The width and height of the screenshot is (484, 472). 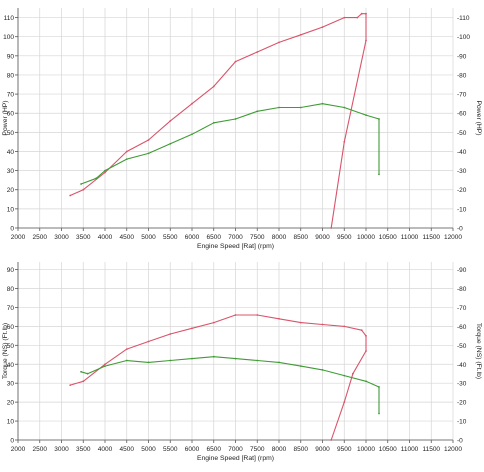 I want to click on torque-x-tick-label: 2500, so click(x=40, y=449).